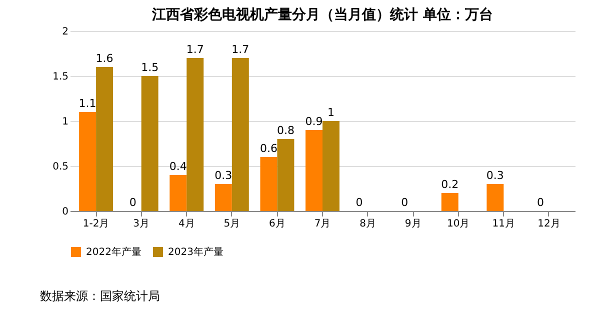  What do you see at coordinates (96, 224) in the screenshot?
I see `x-tick-label: 1-2月` at bounding box center [96, 224].